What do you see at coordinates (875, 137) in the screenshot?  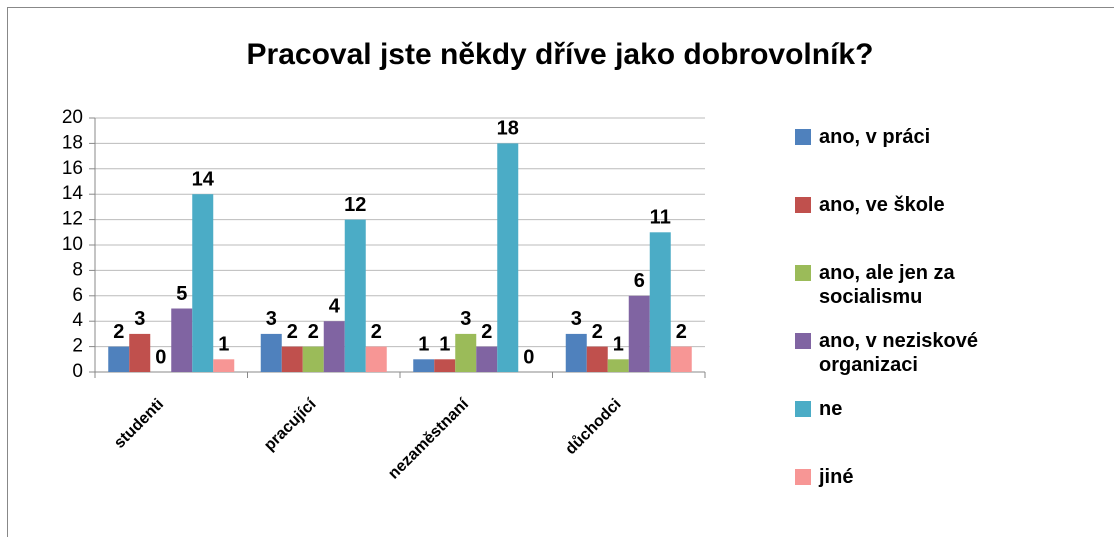 I see `legend-label: ano, v práci` at bounding box center [875, 137].